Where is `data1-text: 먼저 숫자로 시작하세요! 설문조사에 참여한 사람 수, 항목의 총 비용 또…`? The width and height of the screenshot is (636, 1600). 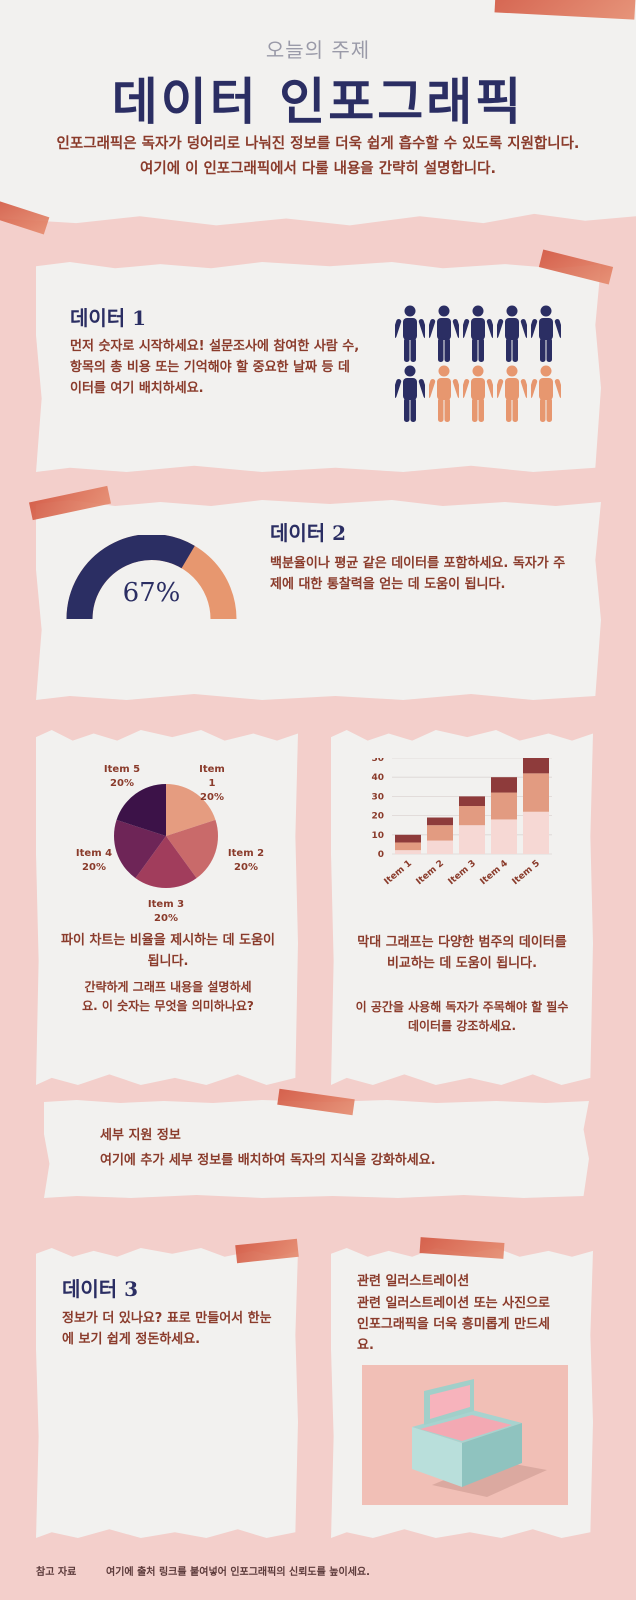
data1-text: 먼저 숫자로 시작하세요! 설문조사에 참여한 사람 수, 항목의 총 비용 또… is located at coordinates (215, 367).